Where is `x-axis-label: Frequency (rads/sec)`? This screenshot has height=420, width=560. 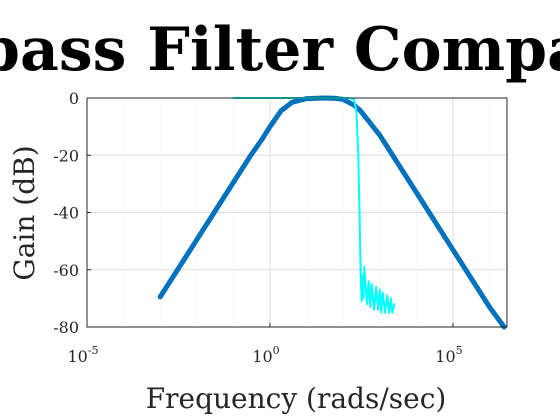 x-axis-label: Frequency (rads/sec) is located at coordinates (296, 398).